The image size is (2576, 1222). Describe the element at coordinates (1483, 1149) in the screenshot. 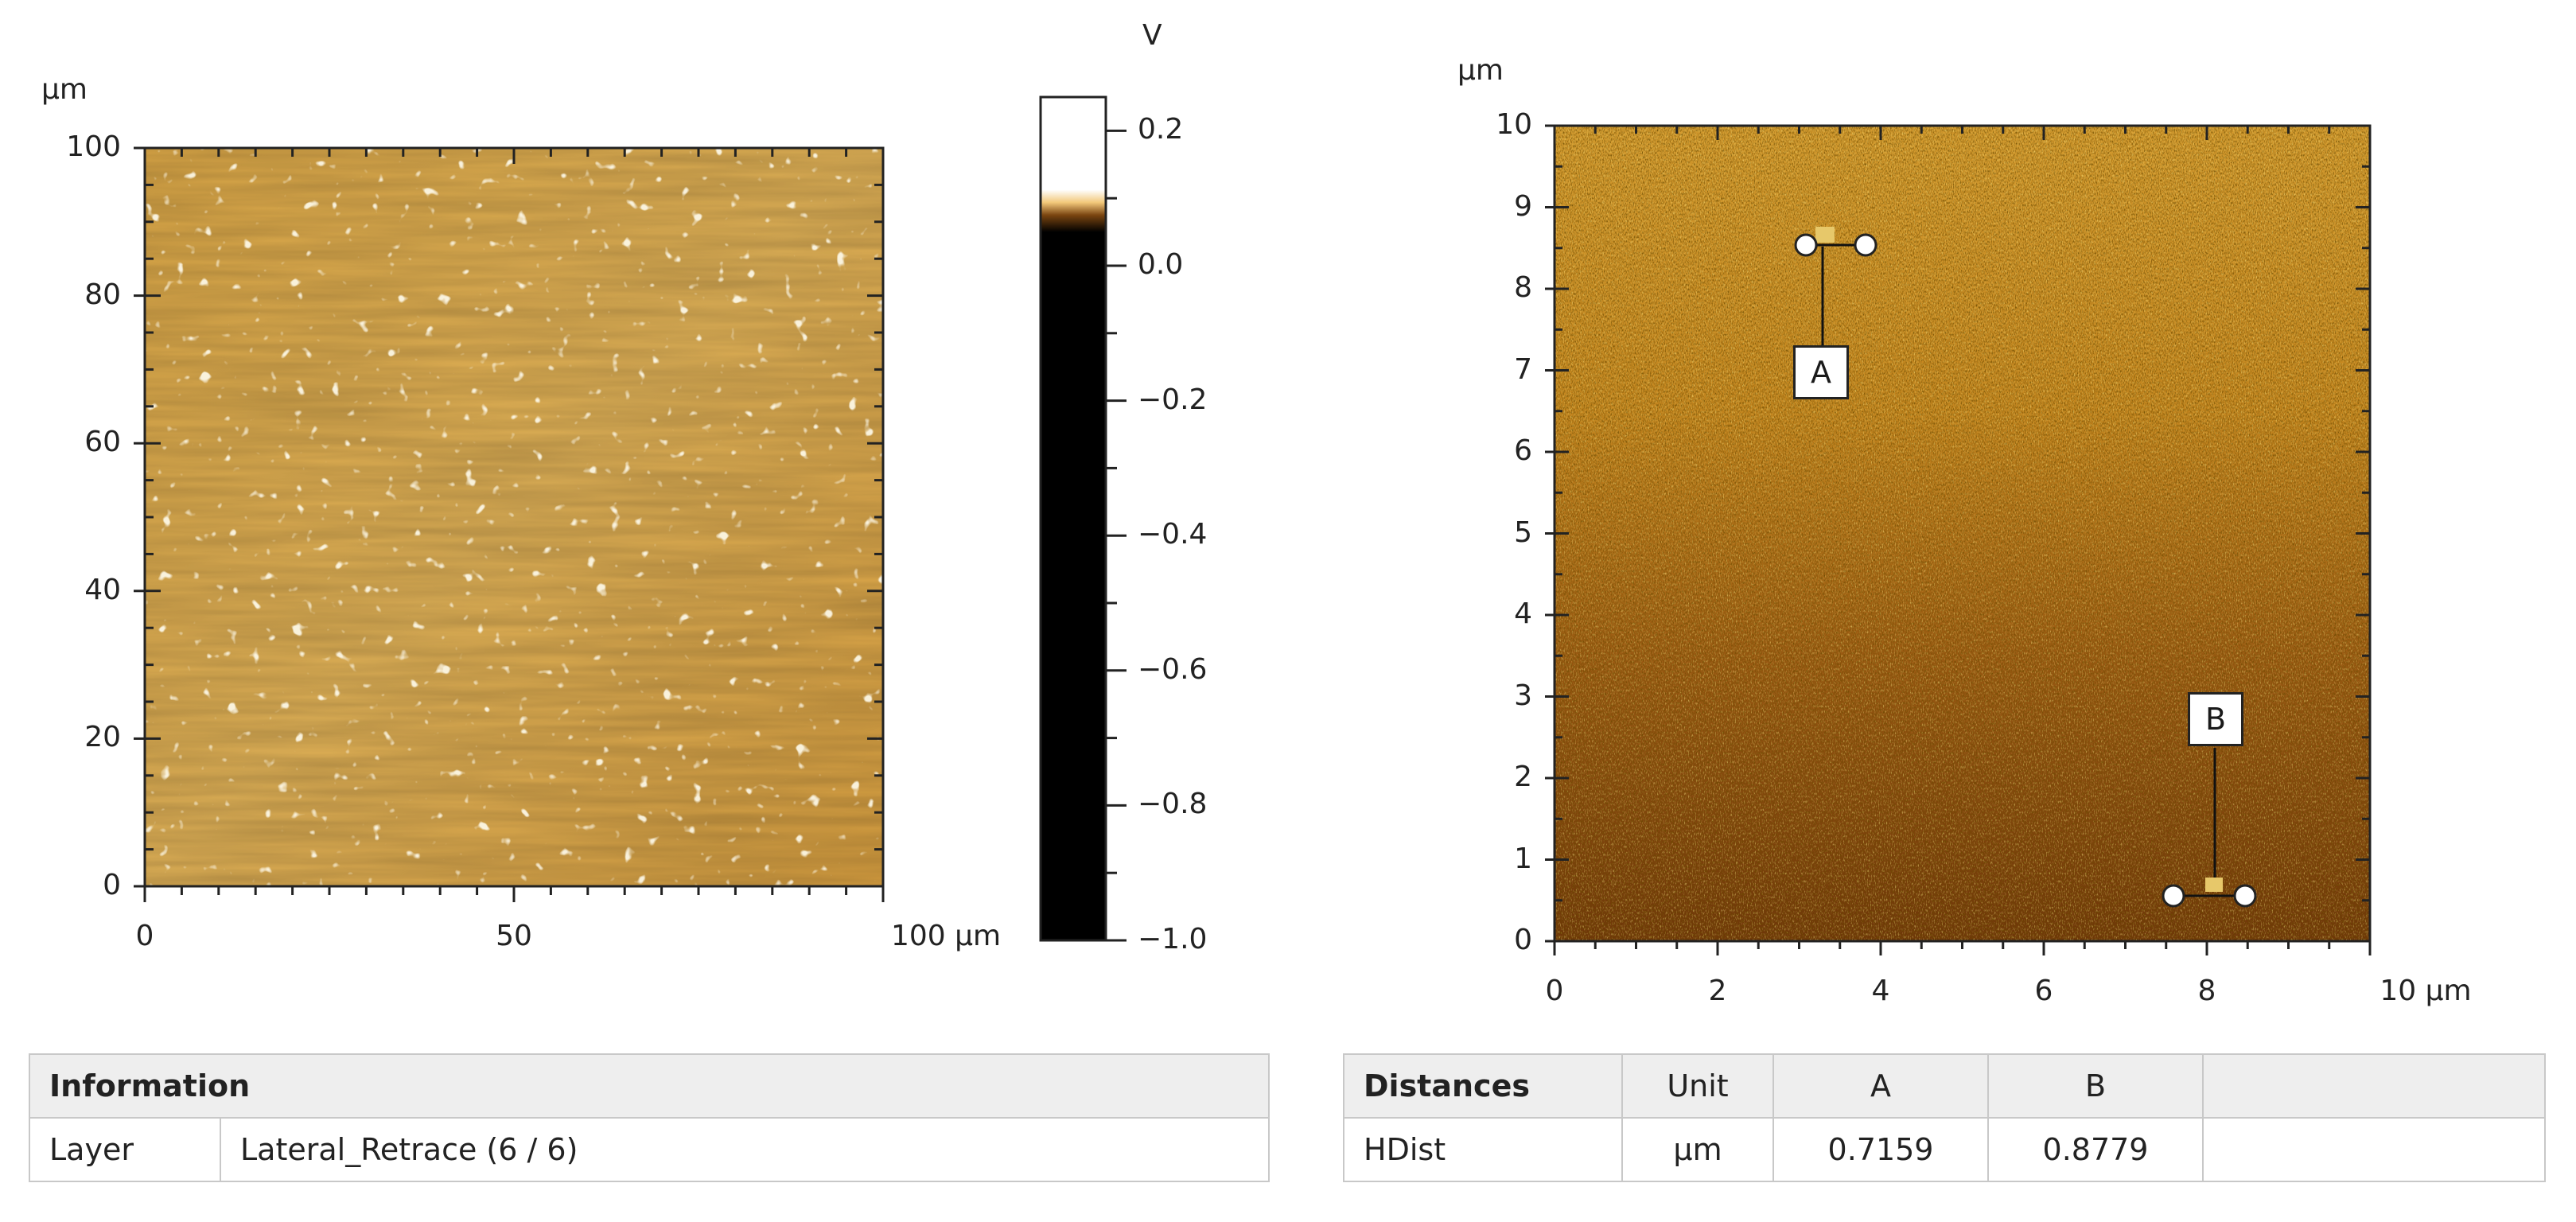

I see `hdist-label: HDist` at that location.